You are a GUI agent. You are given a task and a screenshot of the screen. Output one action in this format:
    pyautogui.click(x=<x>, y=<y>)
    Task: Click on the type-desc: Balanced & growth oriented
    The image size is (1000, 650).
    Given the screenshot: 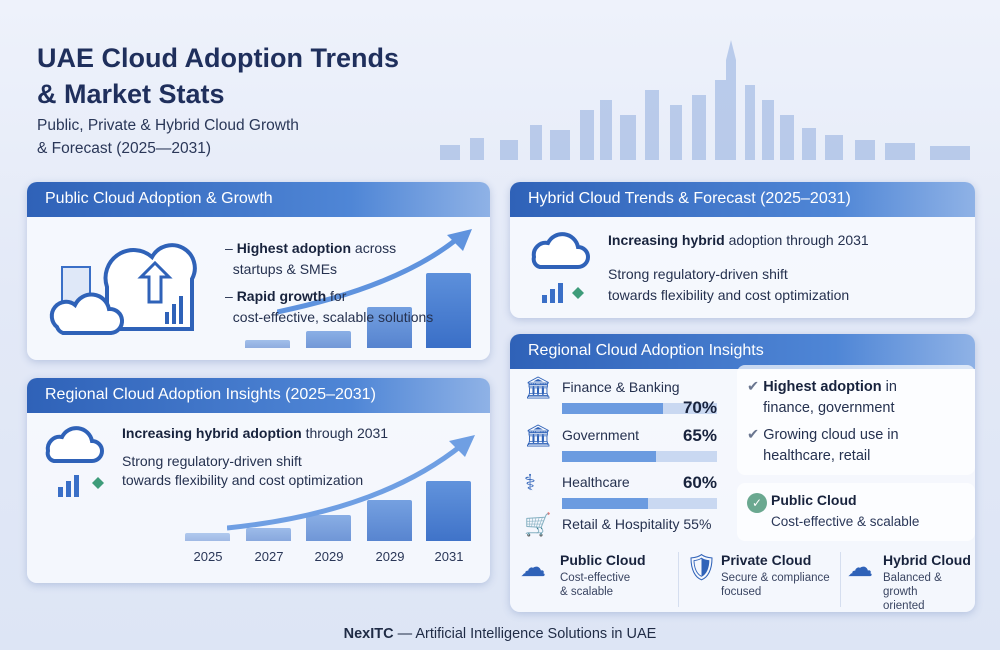 What is the action you would take?
    pyautogui.click(x=912, y=592)
    